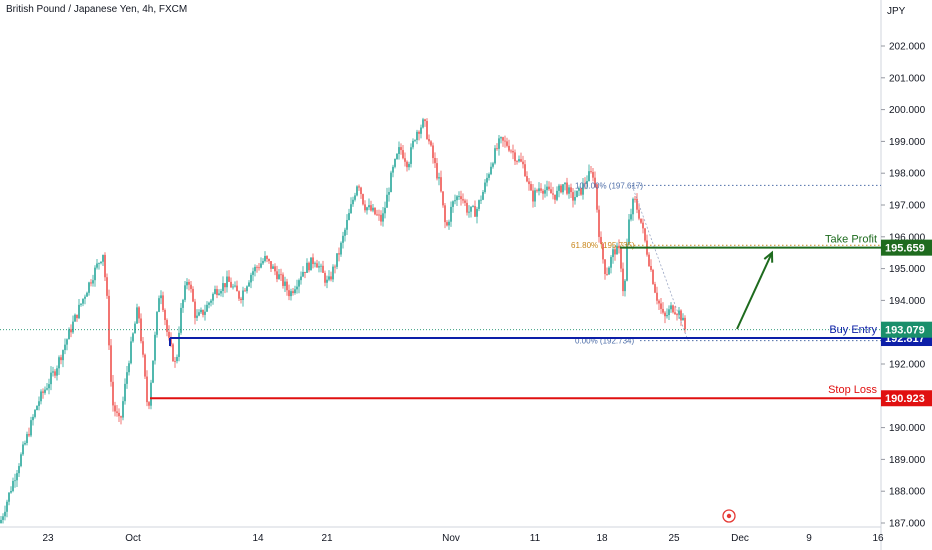 Image resolution: width=932 pixels, height=550 pixels. Describe the element at coordinates (906, 247) in the screenshot. I see `take-profit-badge` at that location.